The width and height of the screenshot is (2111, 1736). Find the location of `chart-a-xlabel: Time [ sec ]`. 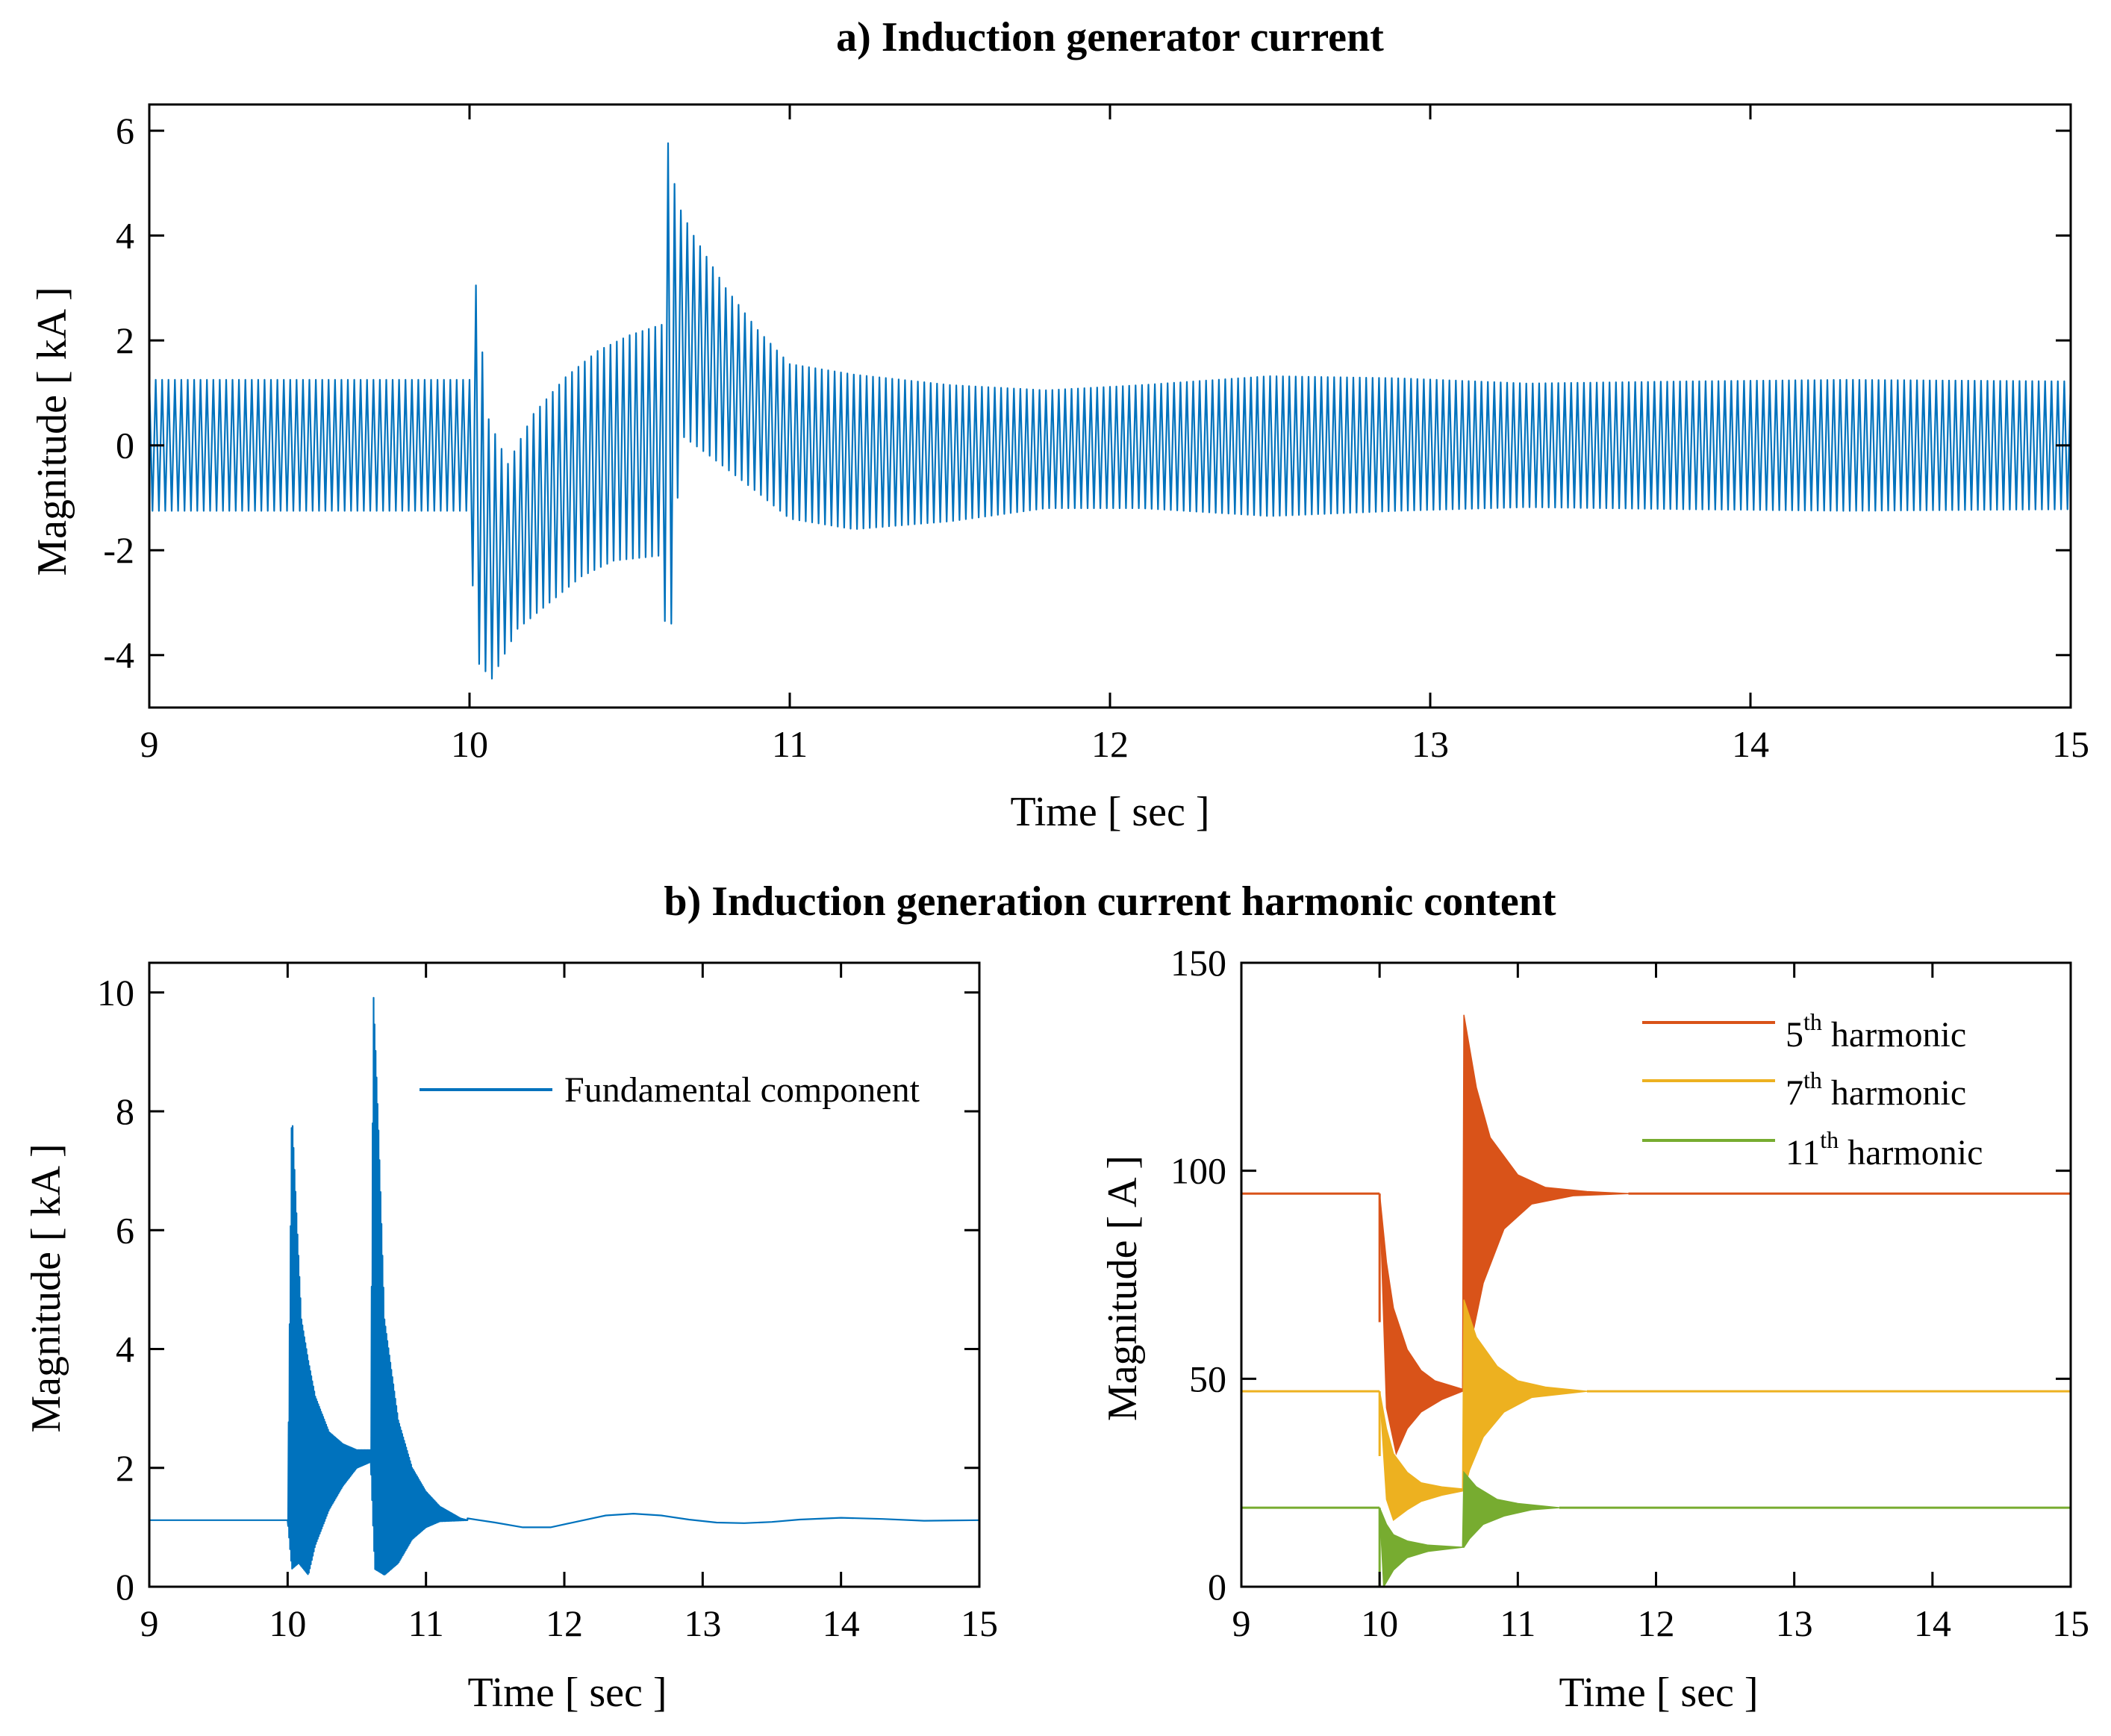

chart-a-xlabel: Time [ sec ] is located at coordinates (1109, 812).